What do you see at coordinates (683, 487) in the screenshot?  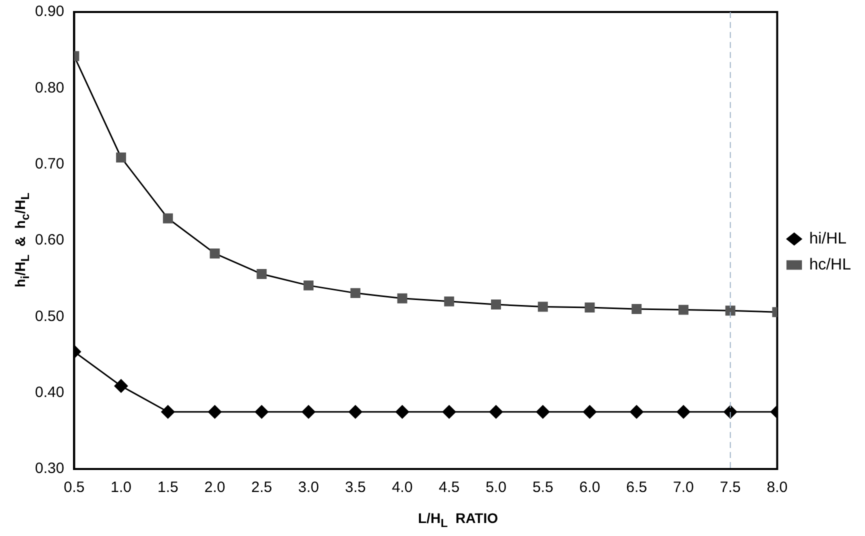 I see `x-tick-label: 7.0` at bounding box center [683, 487].